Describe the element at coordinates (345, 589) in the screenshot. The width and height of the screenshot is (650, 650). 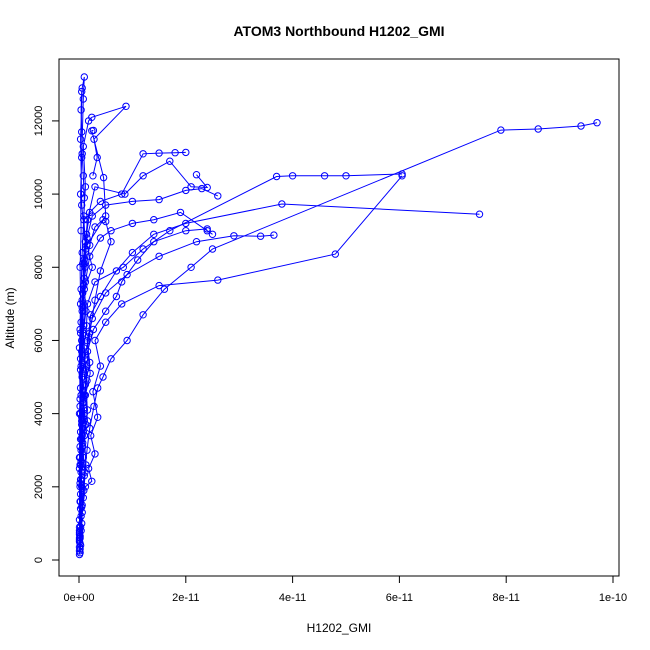
I see `x-axis: 0e+00 2e-11 4e-11 6e-11 8e-11 1e-10` at that location.